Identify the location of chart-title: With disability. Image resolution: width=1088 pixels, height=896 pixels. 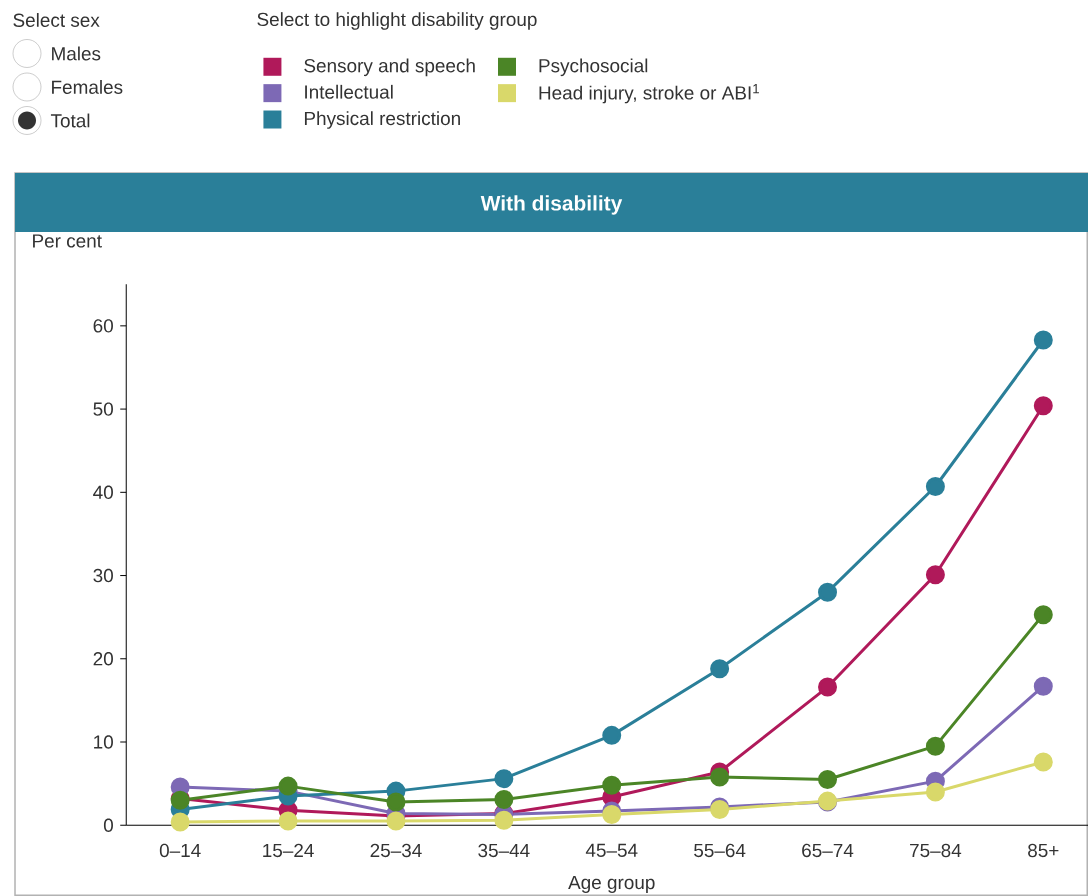
(551, 205).